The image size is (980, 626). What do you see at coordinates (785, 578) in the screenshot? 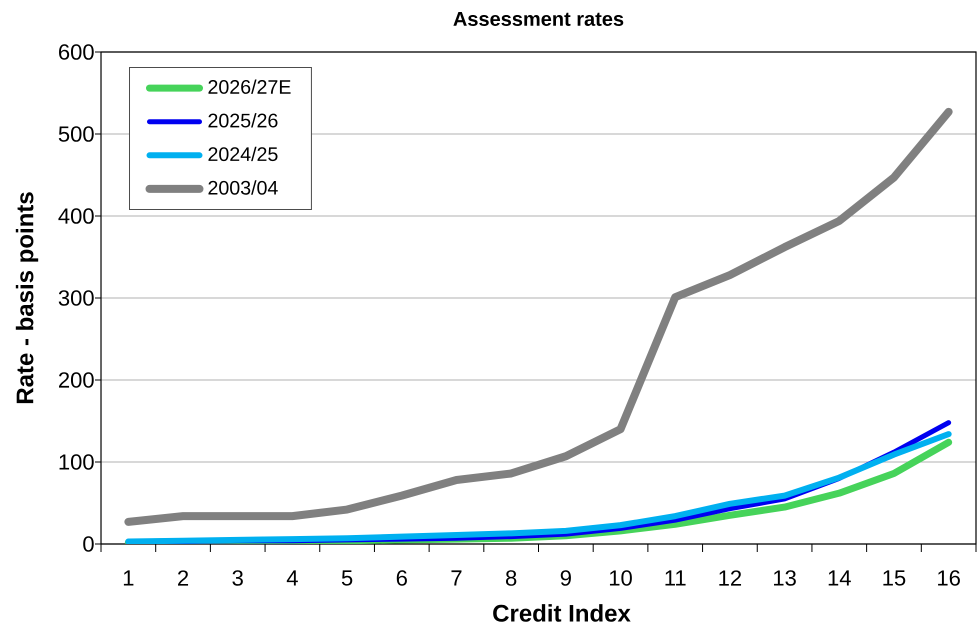
I see `x-tick-label: 13` at bounding box center [785, 578].